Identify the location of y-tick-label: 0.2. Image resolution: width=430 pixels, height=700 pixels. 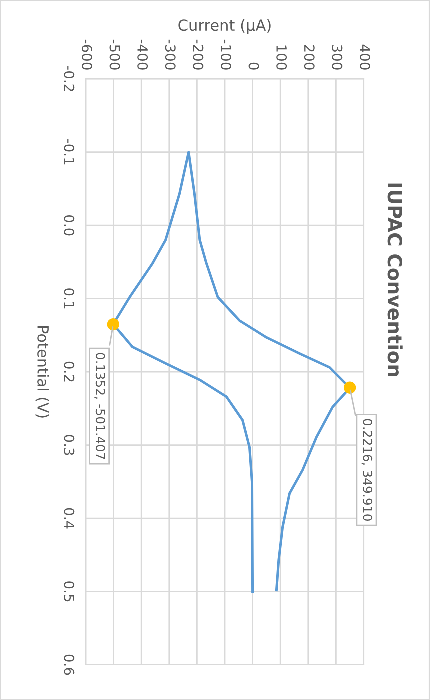
(69, 372).